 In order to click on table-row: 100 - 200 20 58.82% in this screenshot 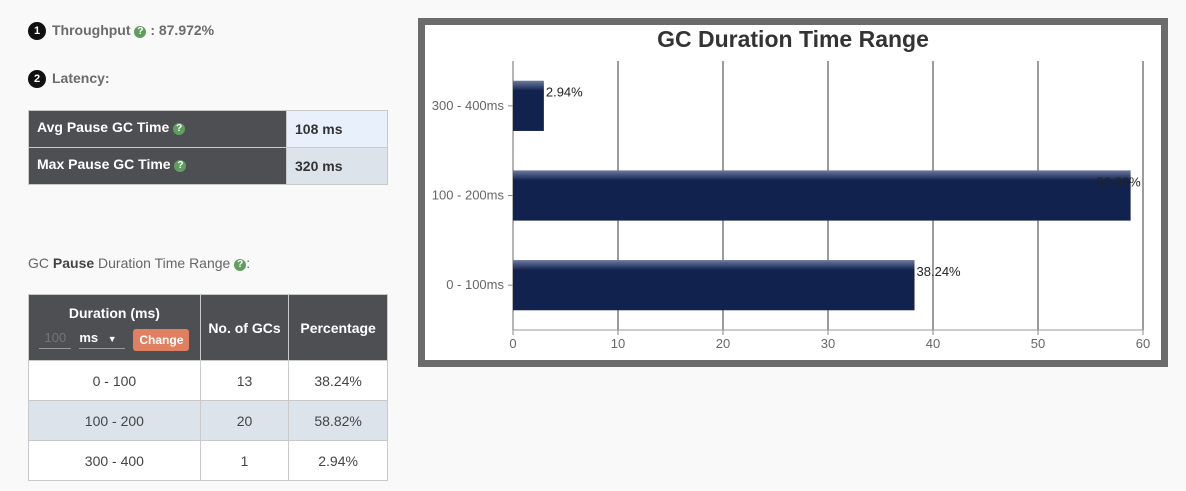, I will do `click(208, 420)`.